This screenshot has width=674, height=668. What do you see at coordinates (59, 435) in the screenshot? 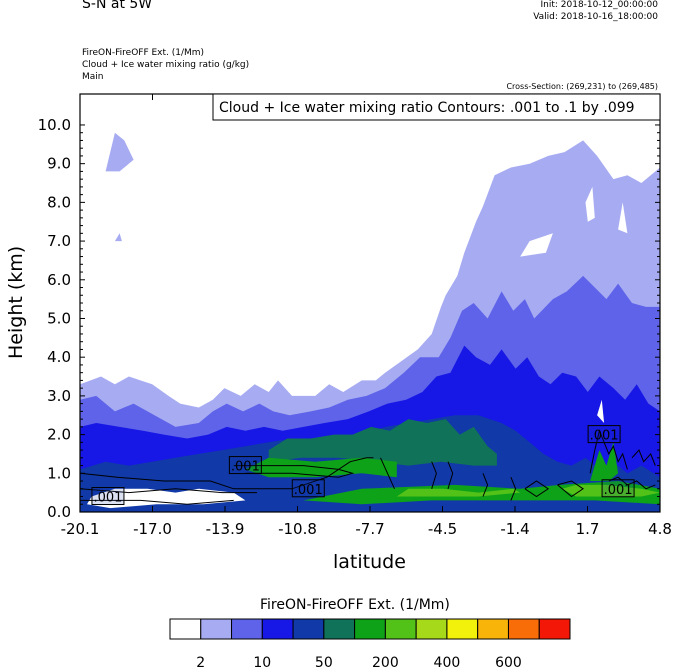
I see `y-tick-label-2: 2.0` at bounding box center [59, 435].